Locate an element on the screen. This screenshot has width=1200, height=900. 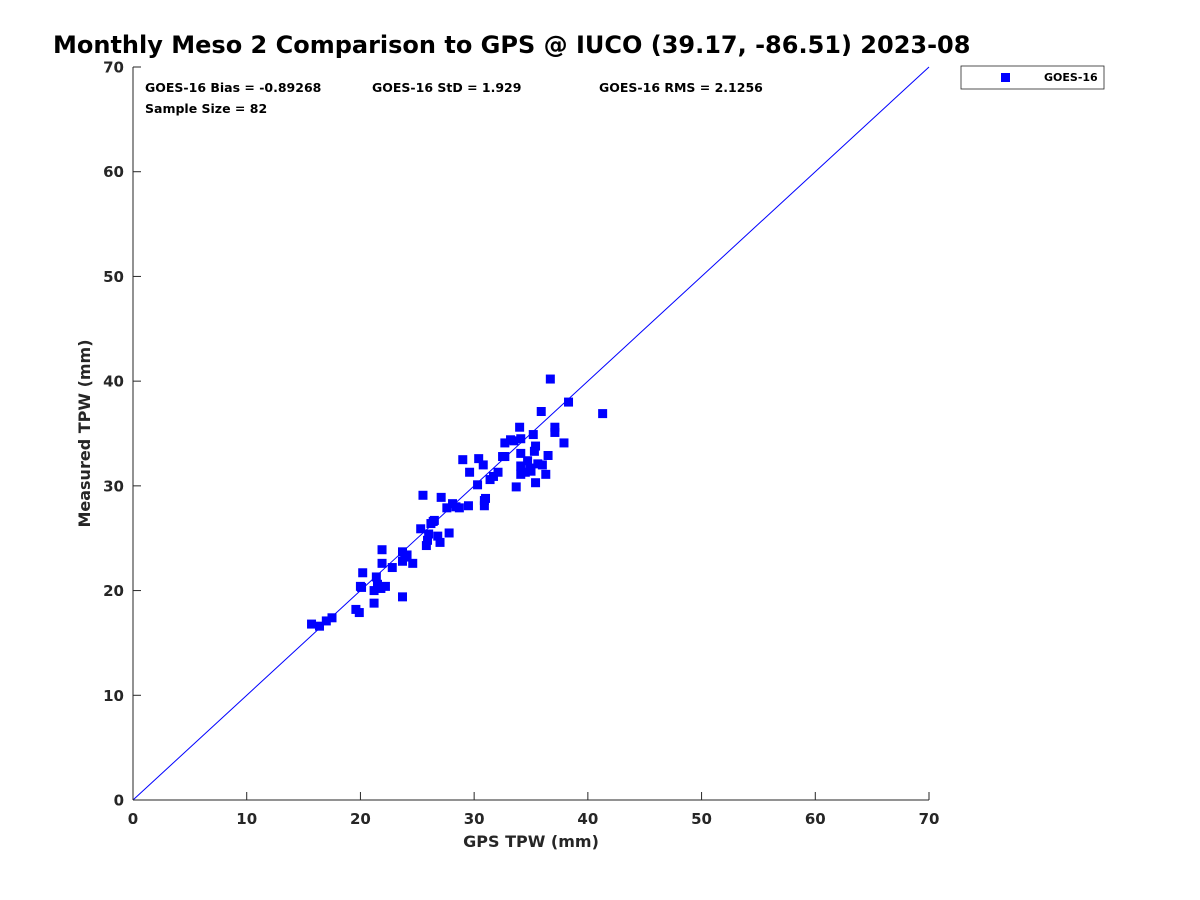
x-tick-label: 20 is located at coordinates (360, 819).